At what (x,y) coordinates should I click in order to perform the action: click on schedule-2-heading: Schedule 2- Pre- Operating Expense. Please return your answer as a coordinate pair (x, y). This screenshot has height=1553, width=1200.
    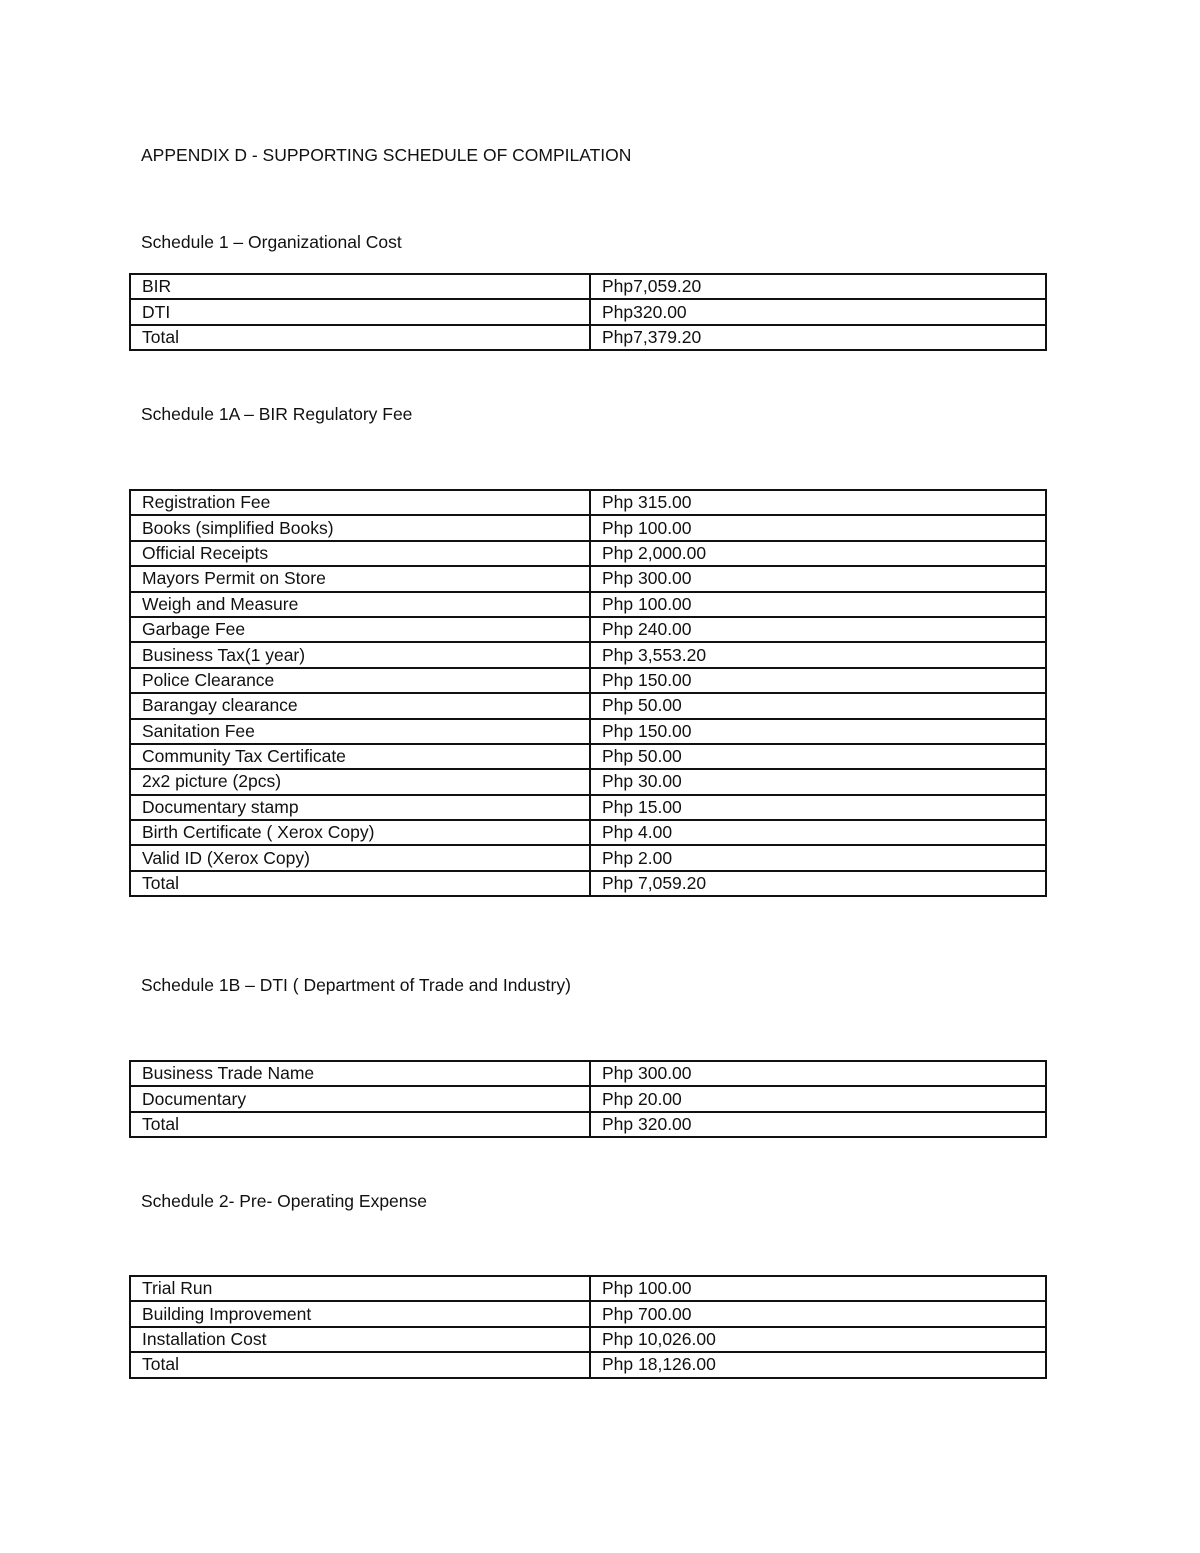
    Looking at the image, I should click on (284, 1201).